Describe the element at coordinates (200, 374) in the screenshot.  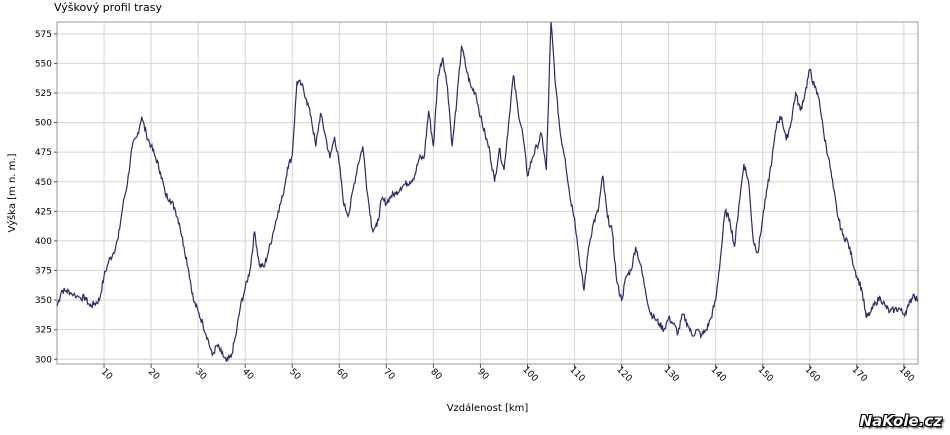
I see `x-tick-label: 30` at that location.